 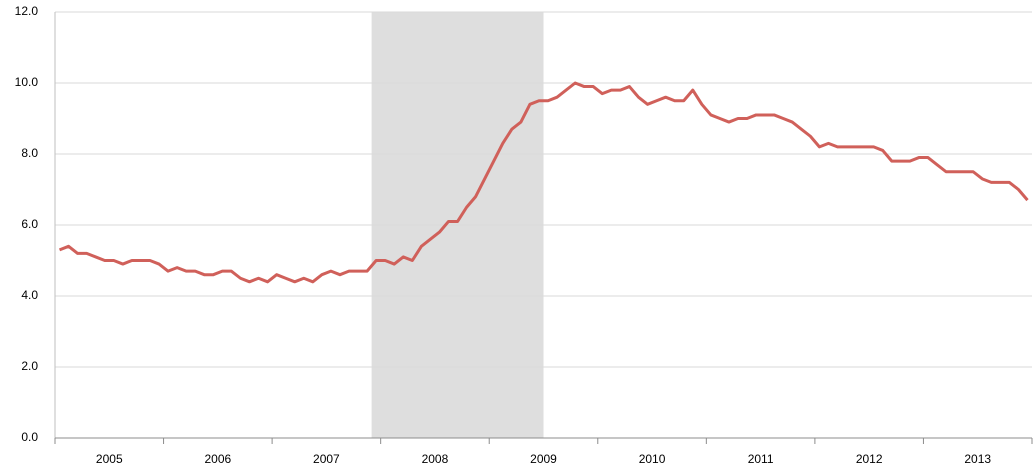 What do you see at coordinates (217, 459) in the screenshot?
I see `x-tick-label: 2006` at bounding box center [217, 459].